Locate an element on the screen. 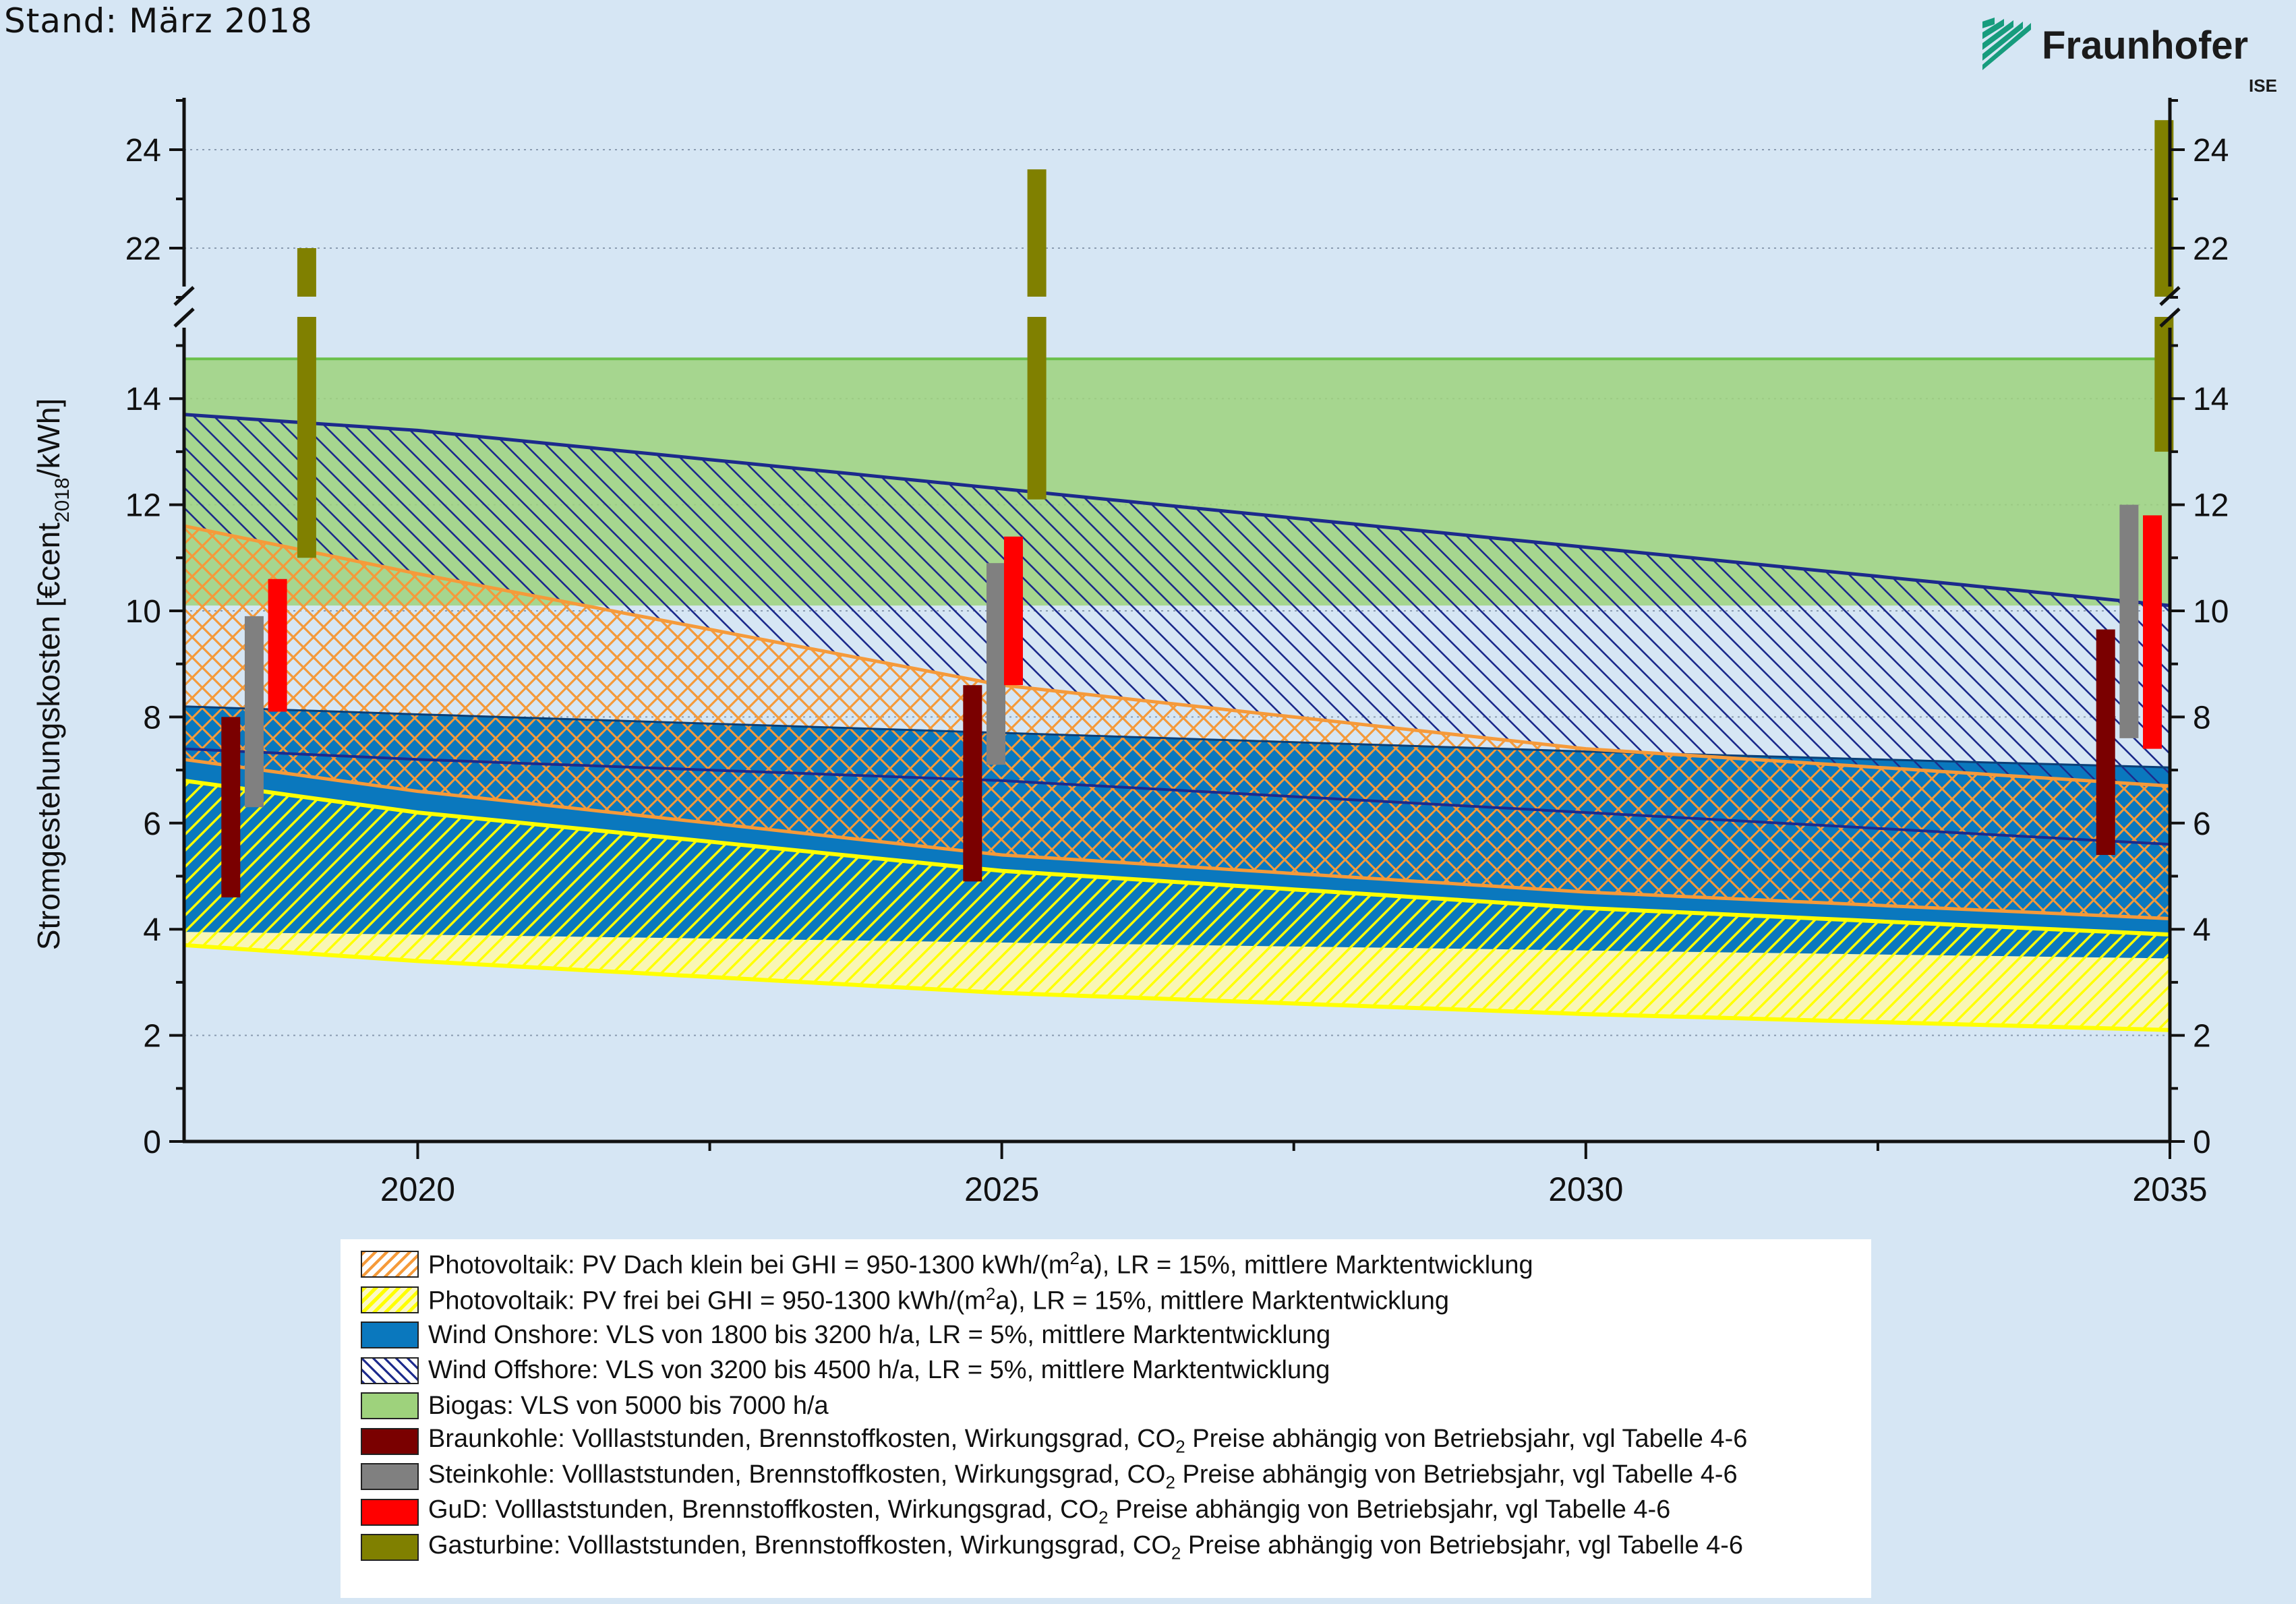 The height and width of the screenshot is (1604, 2296). band-pv-frei is located at coordinates (1177, 905).